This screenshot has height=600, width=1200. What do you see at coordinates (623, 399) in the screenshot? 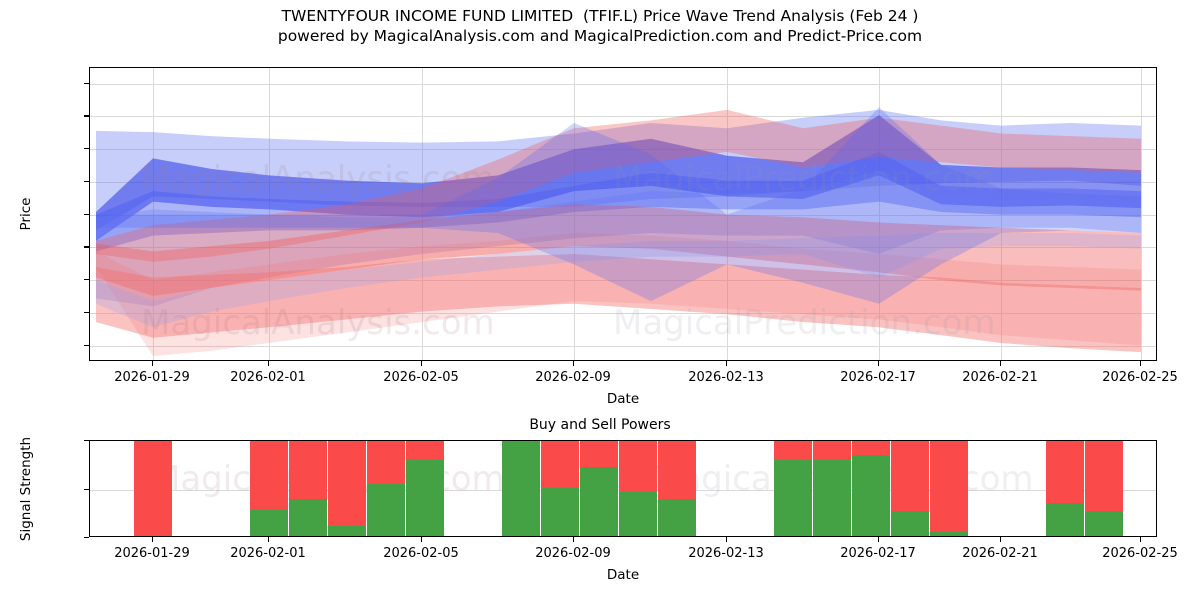
I see `price-x-axis-label: Date` at bounding box center [623, 399].